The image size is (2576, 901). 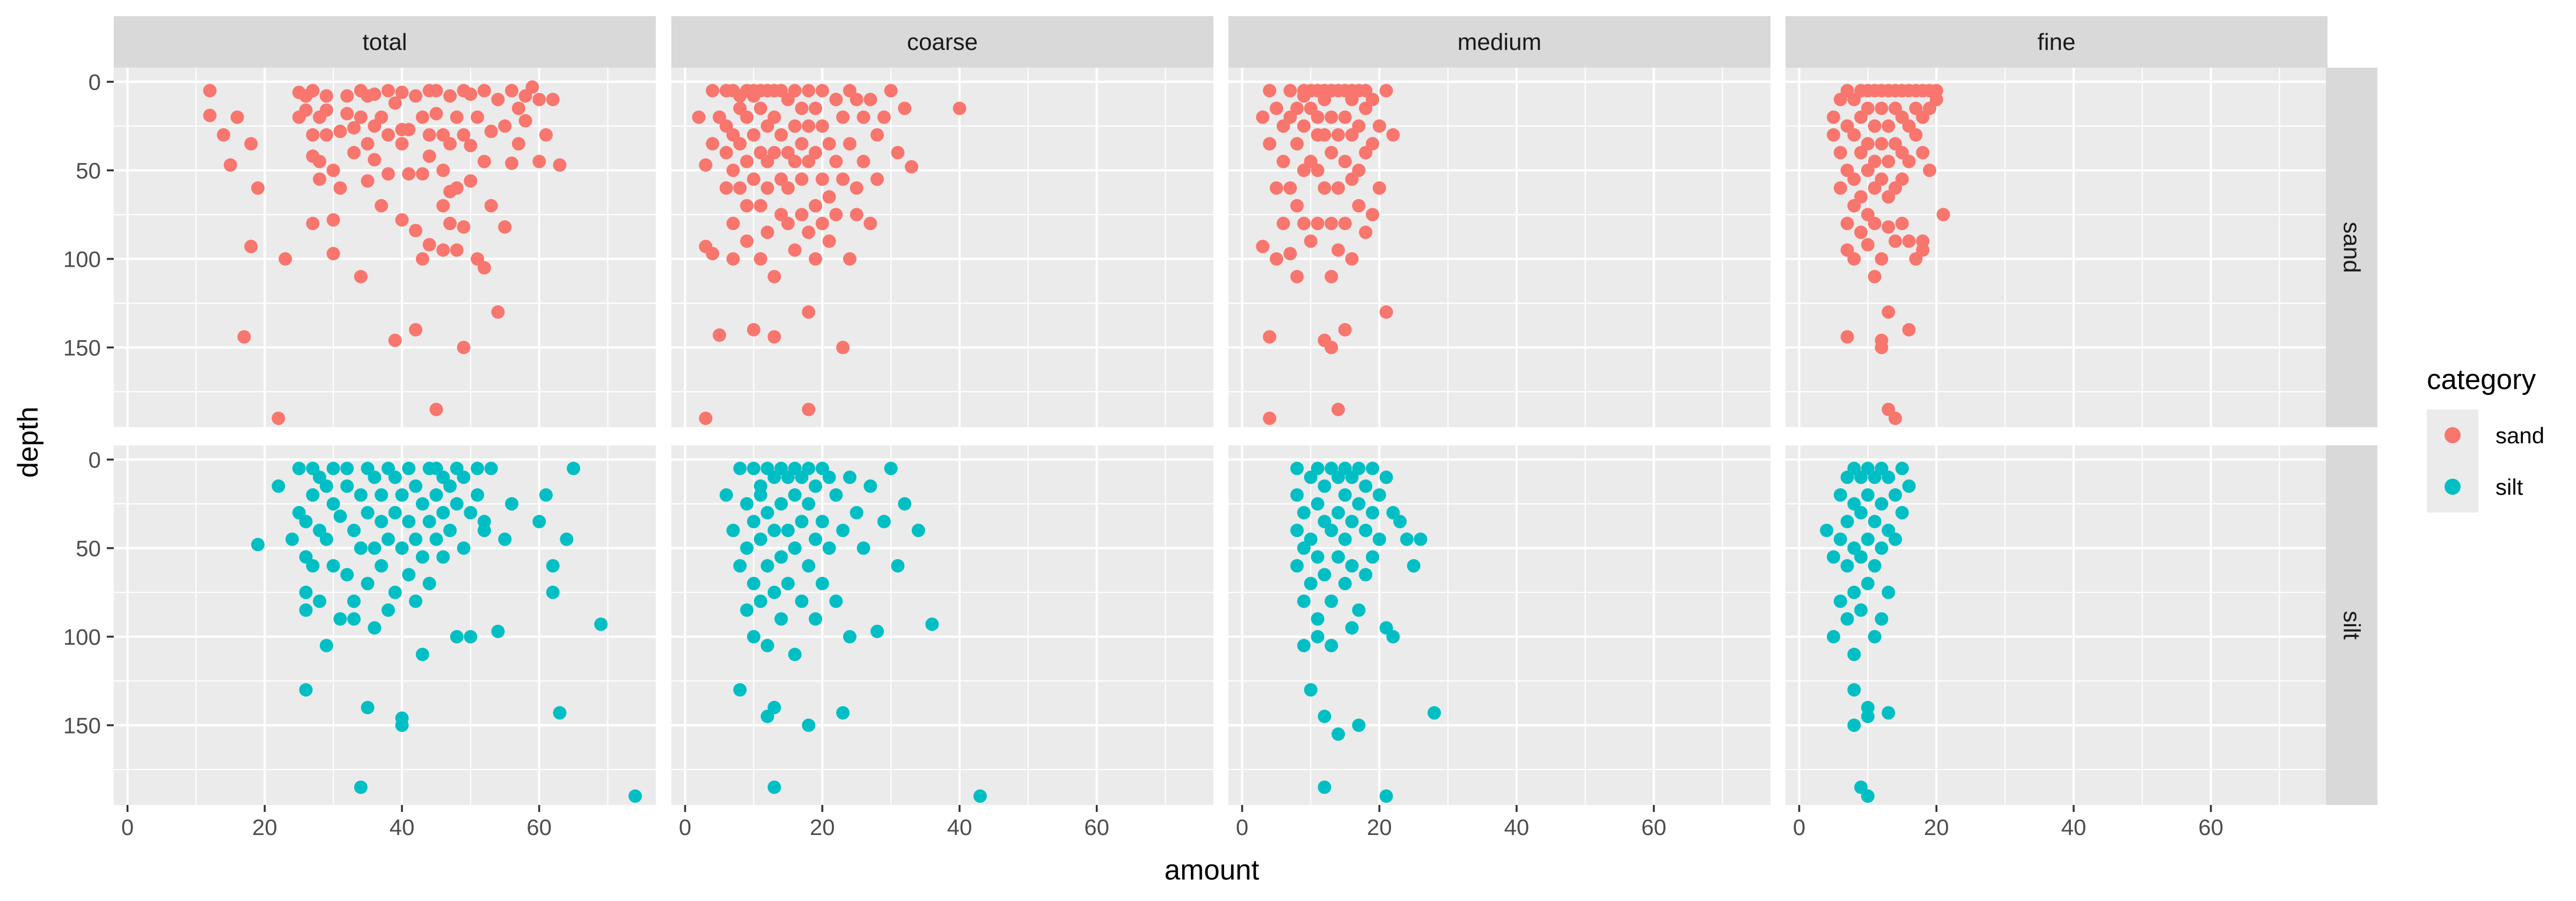 I want to click on x-tick-label: 40, so click(x=1516, y=828).